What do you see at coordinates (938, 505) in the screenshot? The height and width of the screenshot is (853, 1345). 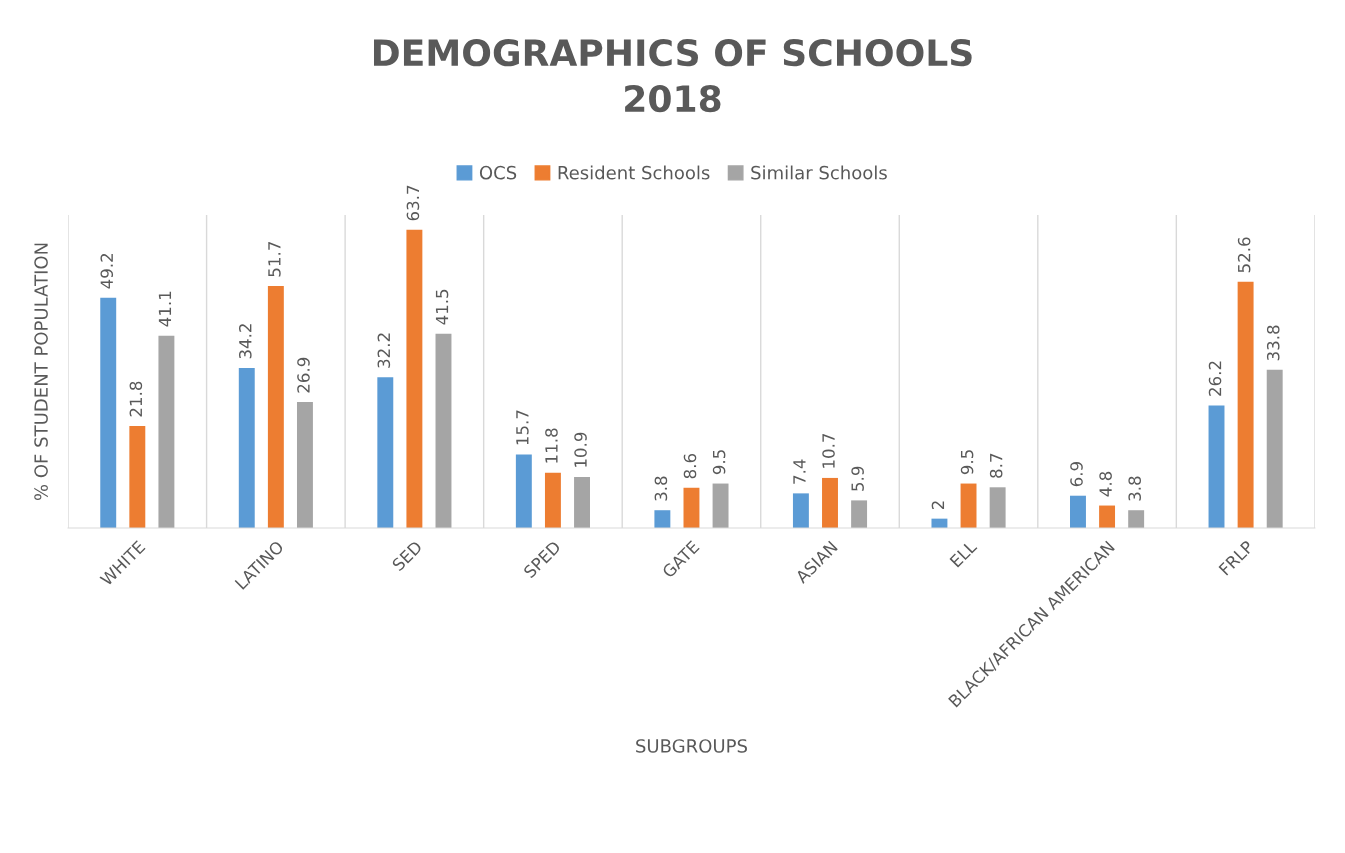 I see `data-label: 2` at bounding box center [938, 505].